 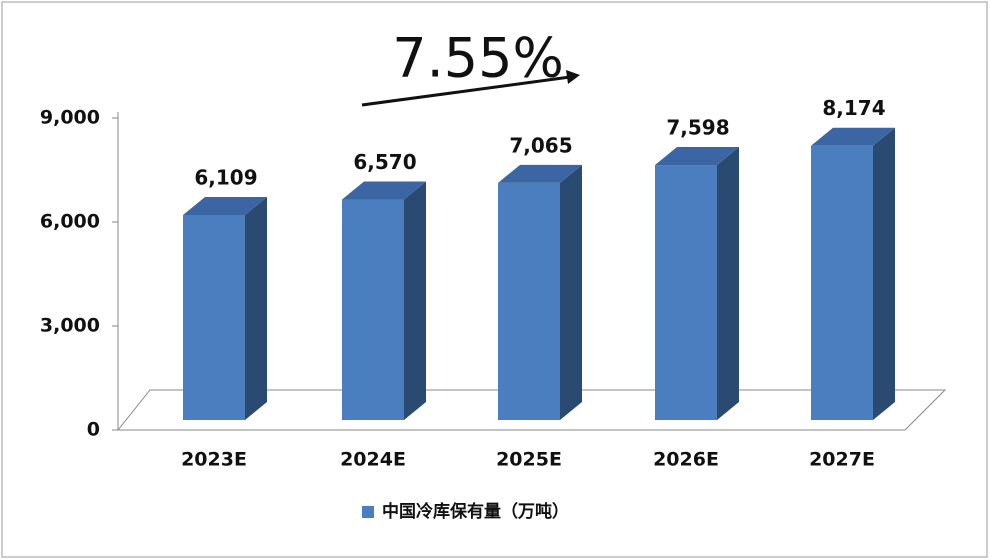 I want to click on x-tick-label: 2025E, so click(x=529, y=460).